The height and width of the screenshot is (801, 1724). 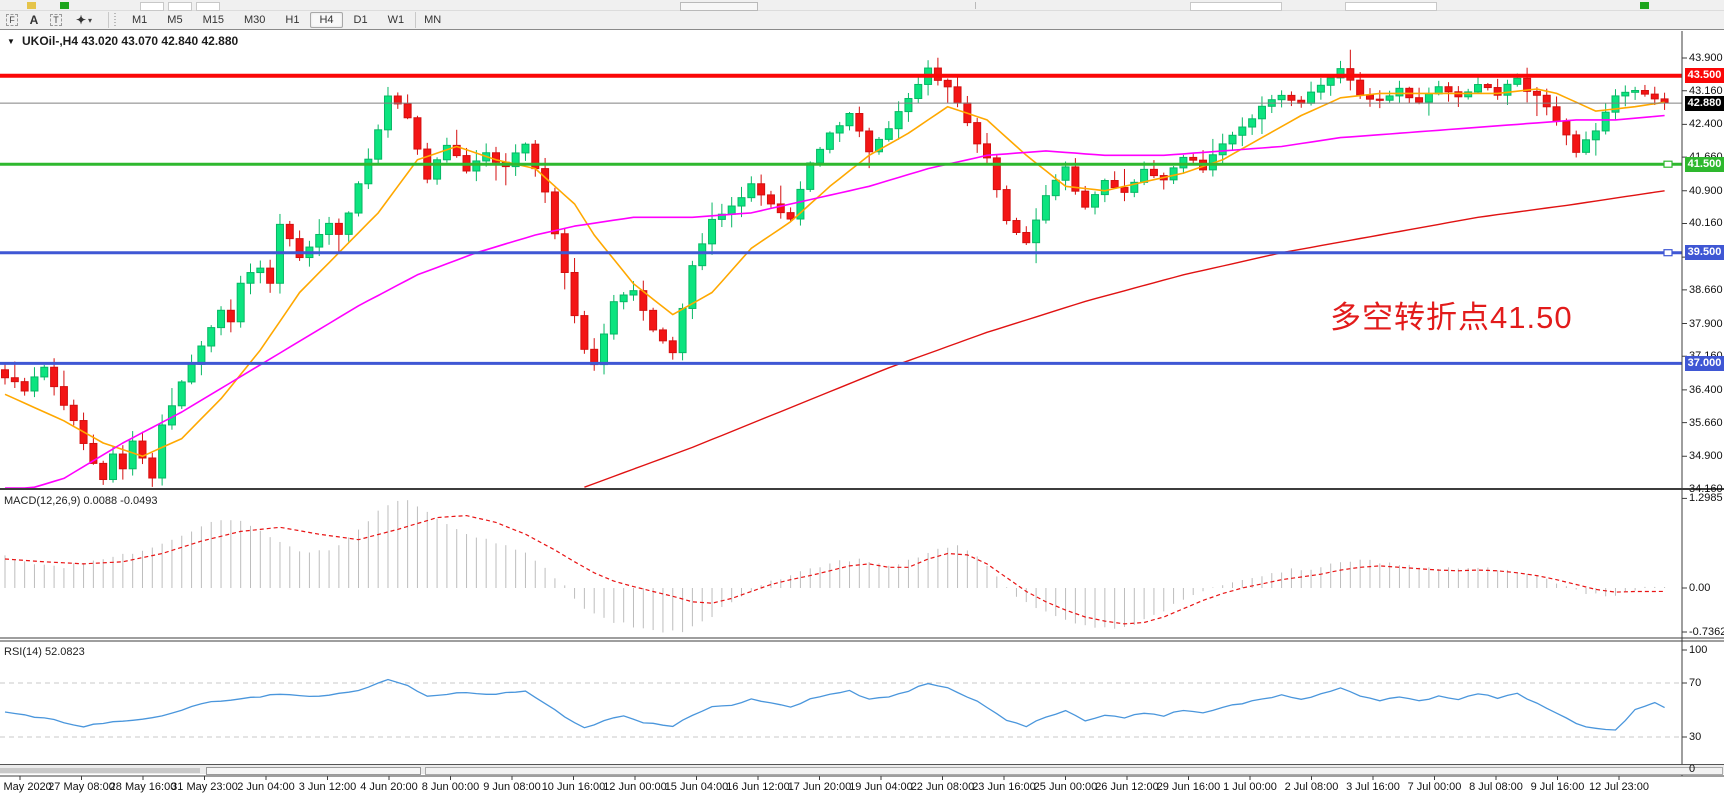 I want to click on timeframe-group: M1 M5 M15 M30 H1 H4 D1 W1 MN, so click(x=286, y=20).